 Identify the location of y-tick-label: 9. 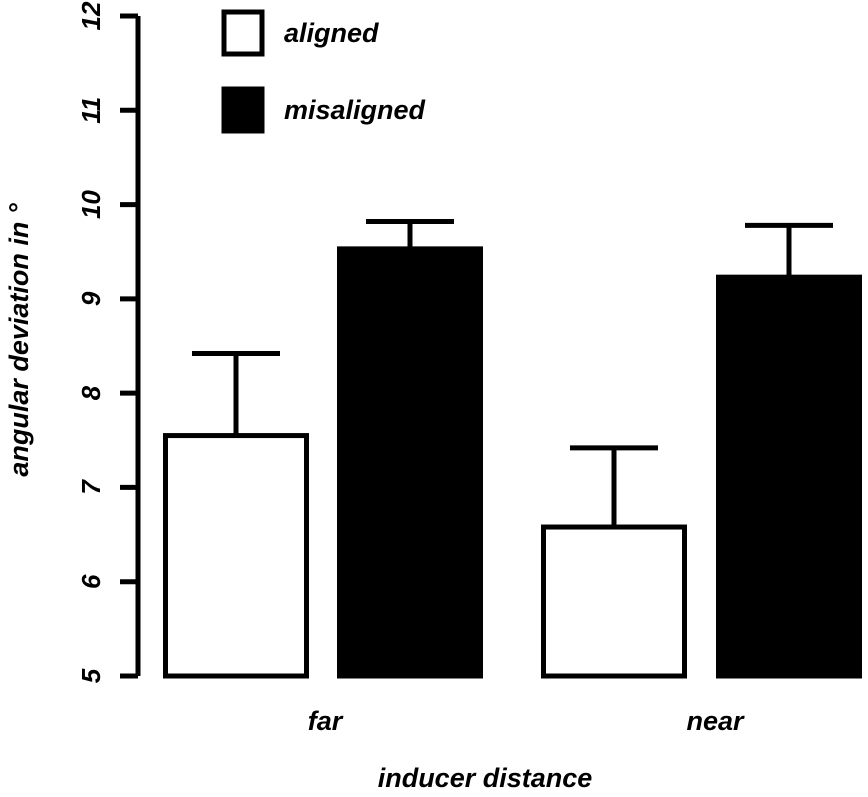
(91, 298).